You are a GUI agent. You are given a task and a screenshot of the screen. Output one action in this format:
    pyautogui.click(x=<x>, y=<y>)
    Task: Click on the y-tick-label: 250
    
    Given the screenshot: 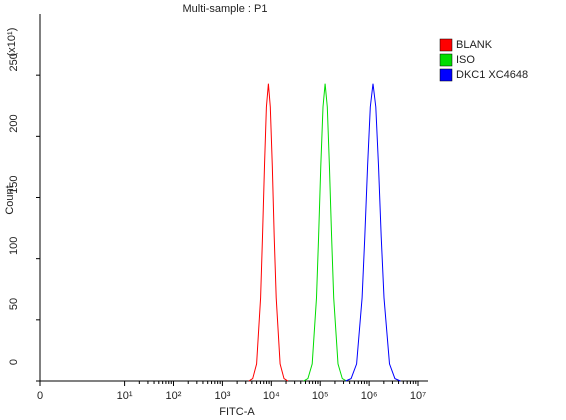 What is the action you would take?
    pyautogui.click(x=14, y=62)
    